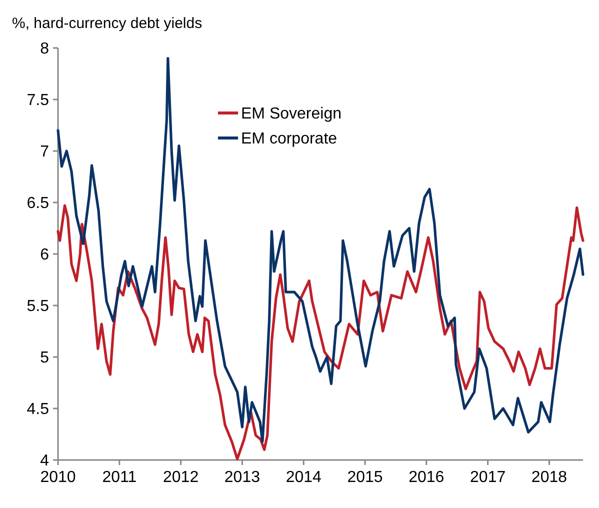 This screenshot has height=508, width=599. What do you see at coordinates (45, 49) in the screenshot?
I see `y-tick-label: 8` at bounding box center [45, 49].